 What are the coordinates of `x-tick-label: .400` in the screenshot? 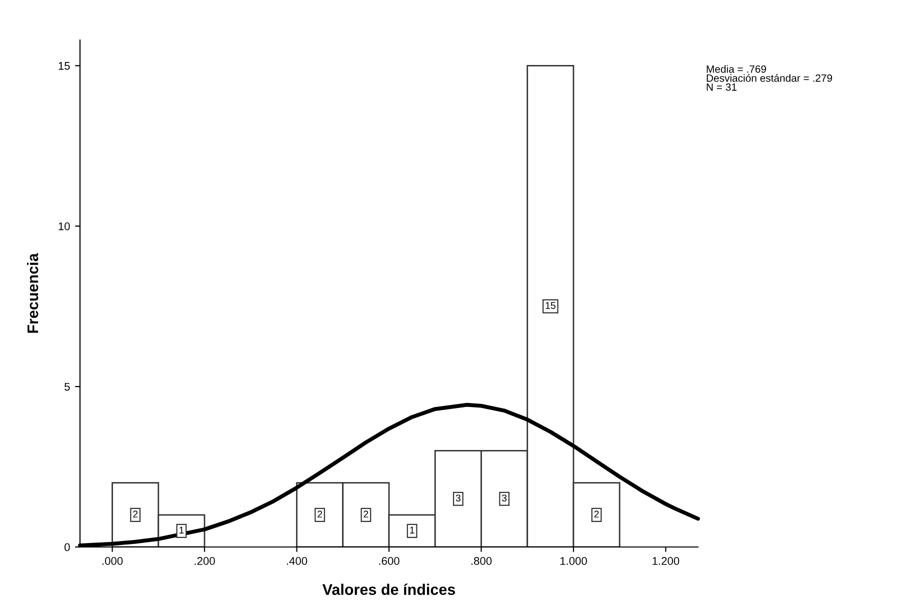 It's located at (297, 561).